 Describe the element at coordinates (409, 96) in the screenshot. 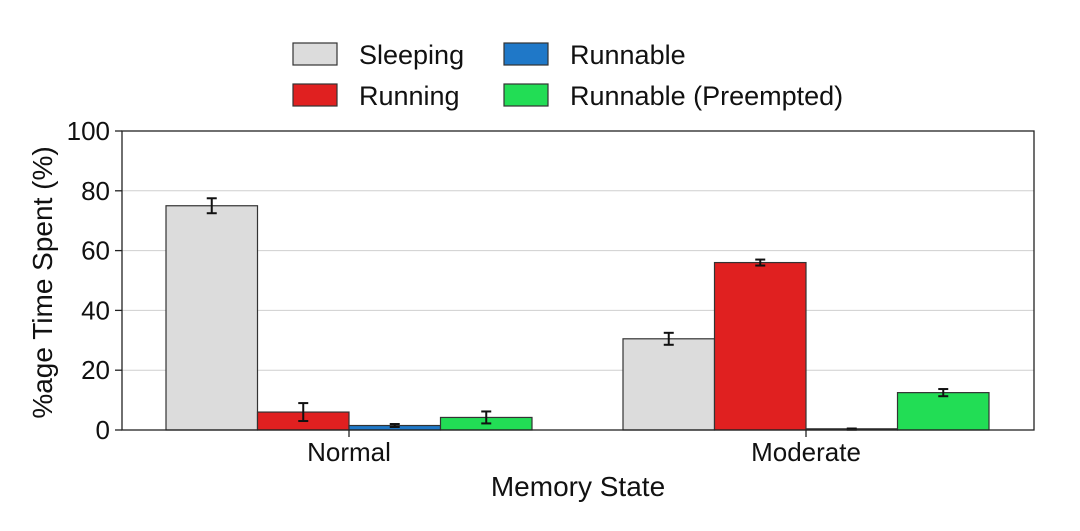

I see `legend-label: Running` at that location.